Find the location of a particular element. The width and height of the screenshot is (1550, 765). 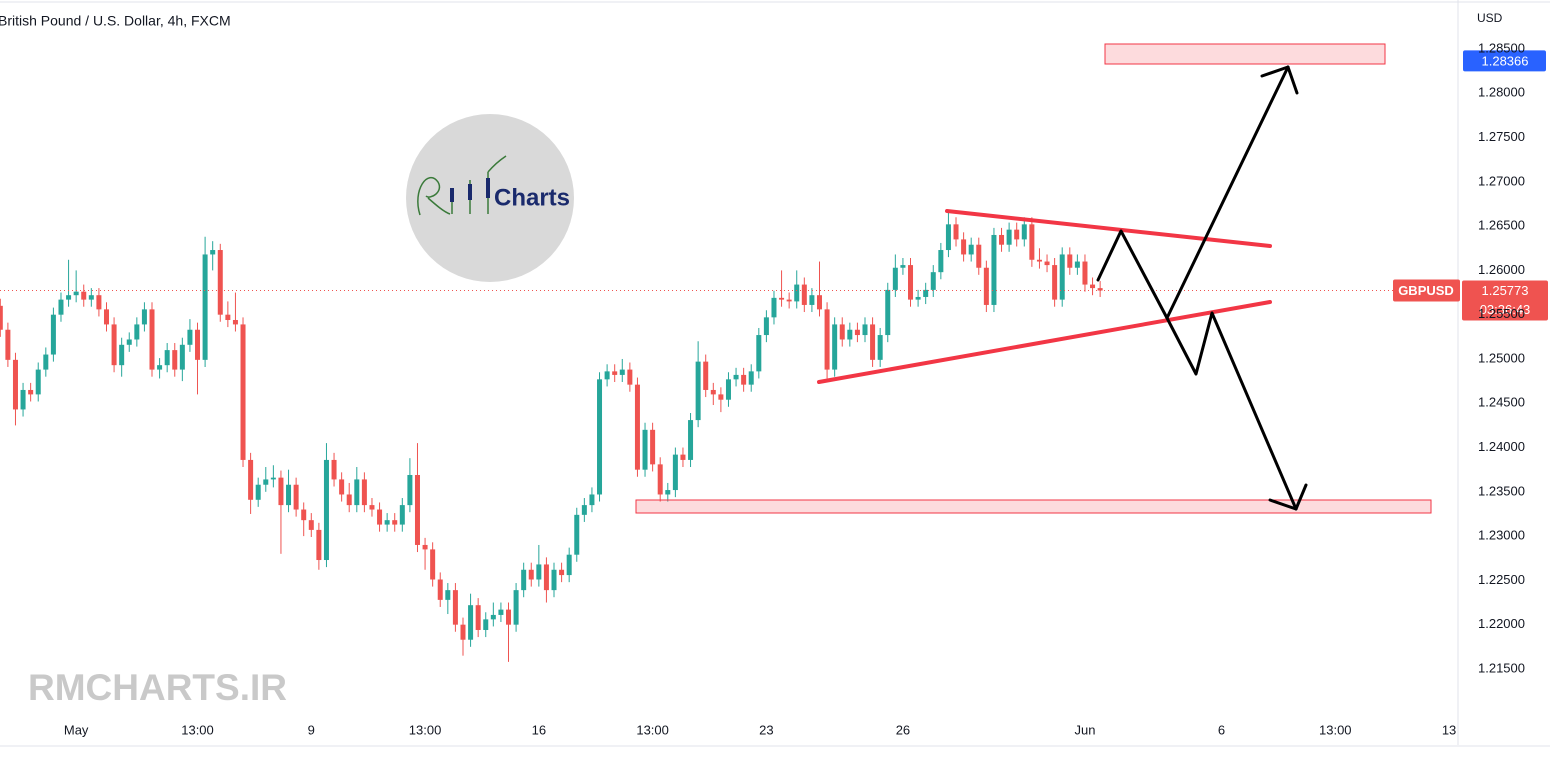

y-tick-label: 1.25000 is located at coordinates (1501, 357).